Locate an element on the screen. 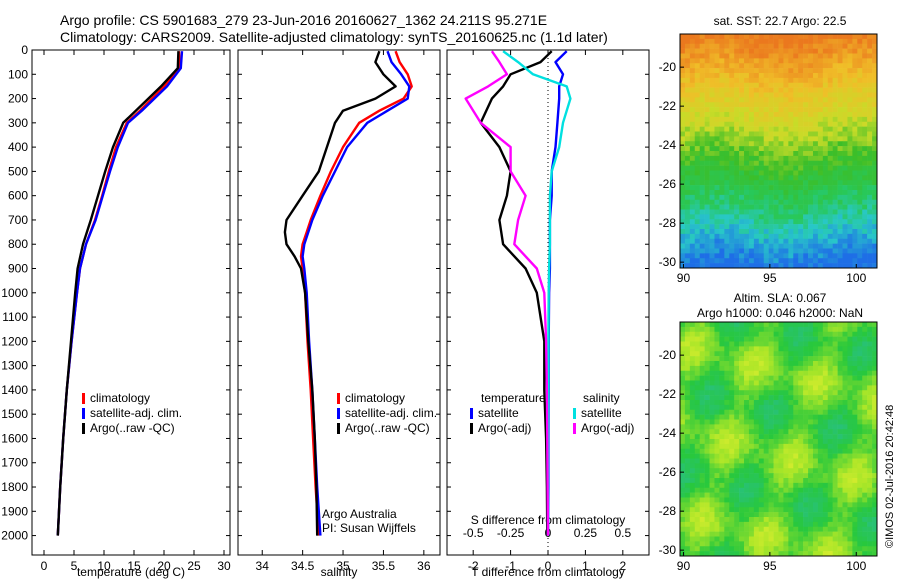  y-tick-label: 200 is located at coordinates (18, 99).